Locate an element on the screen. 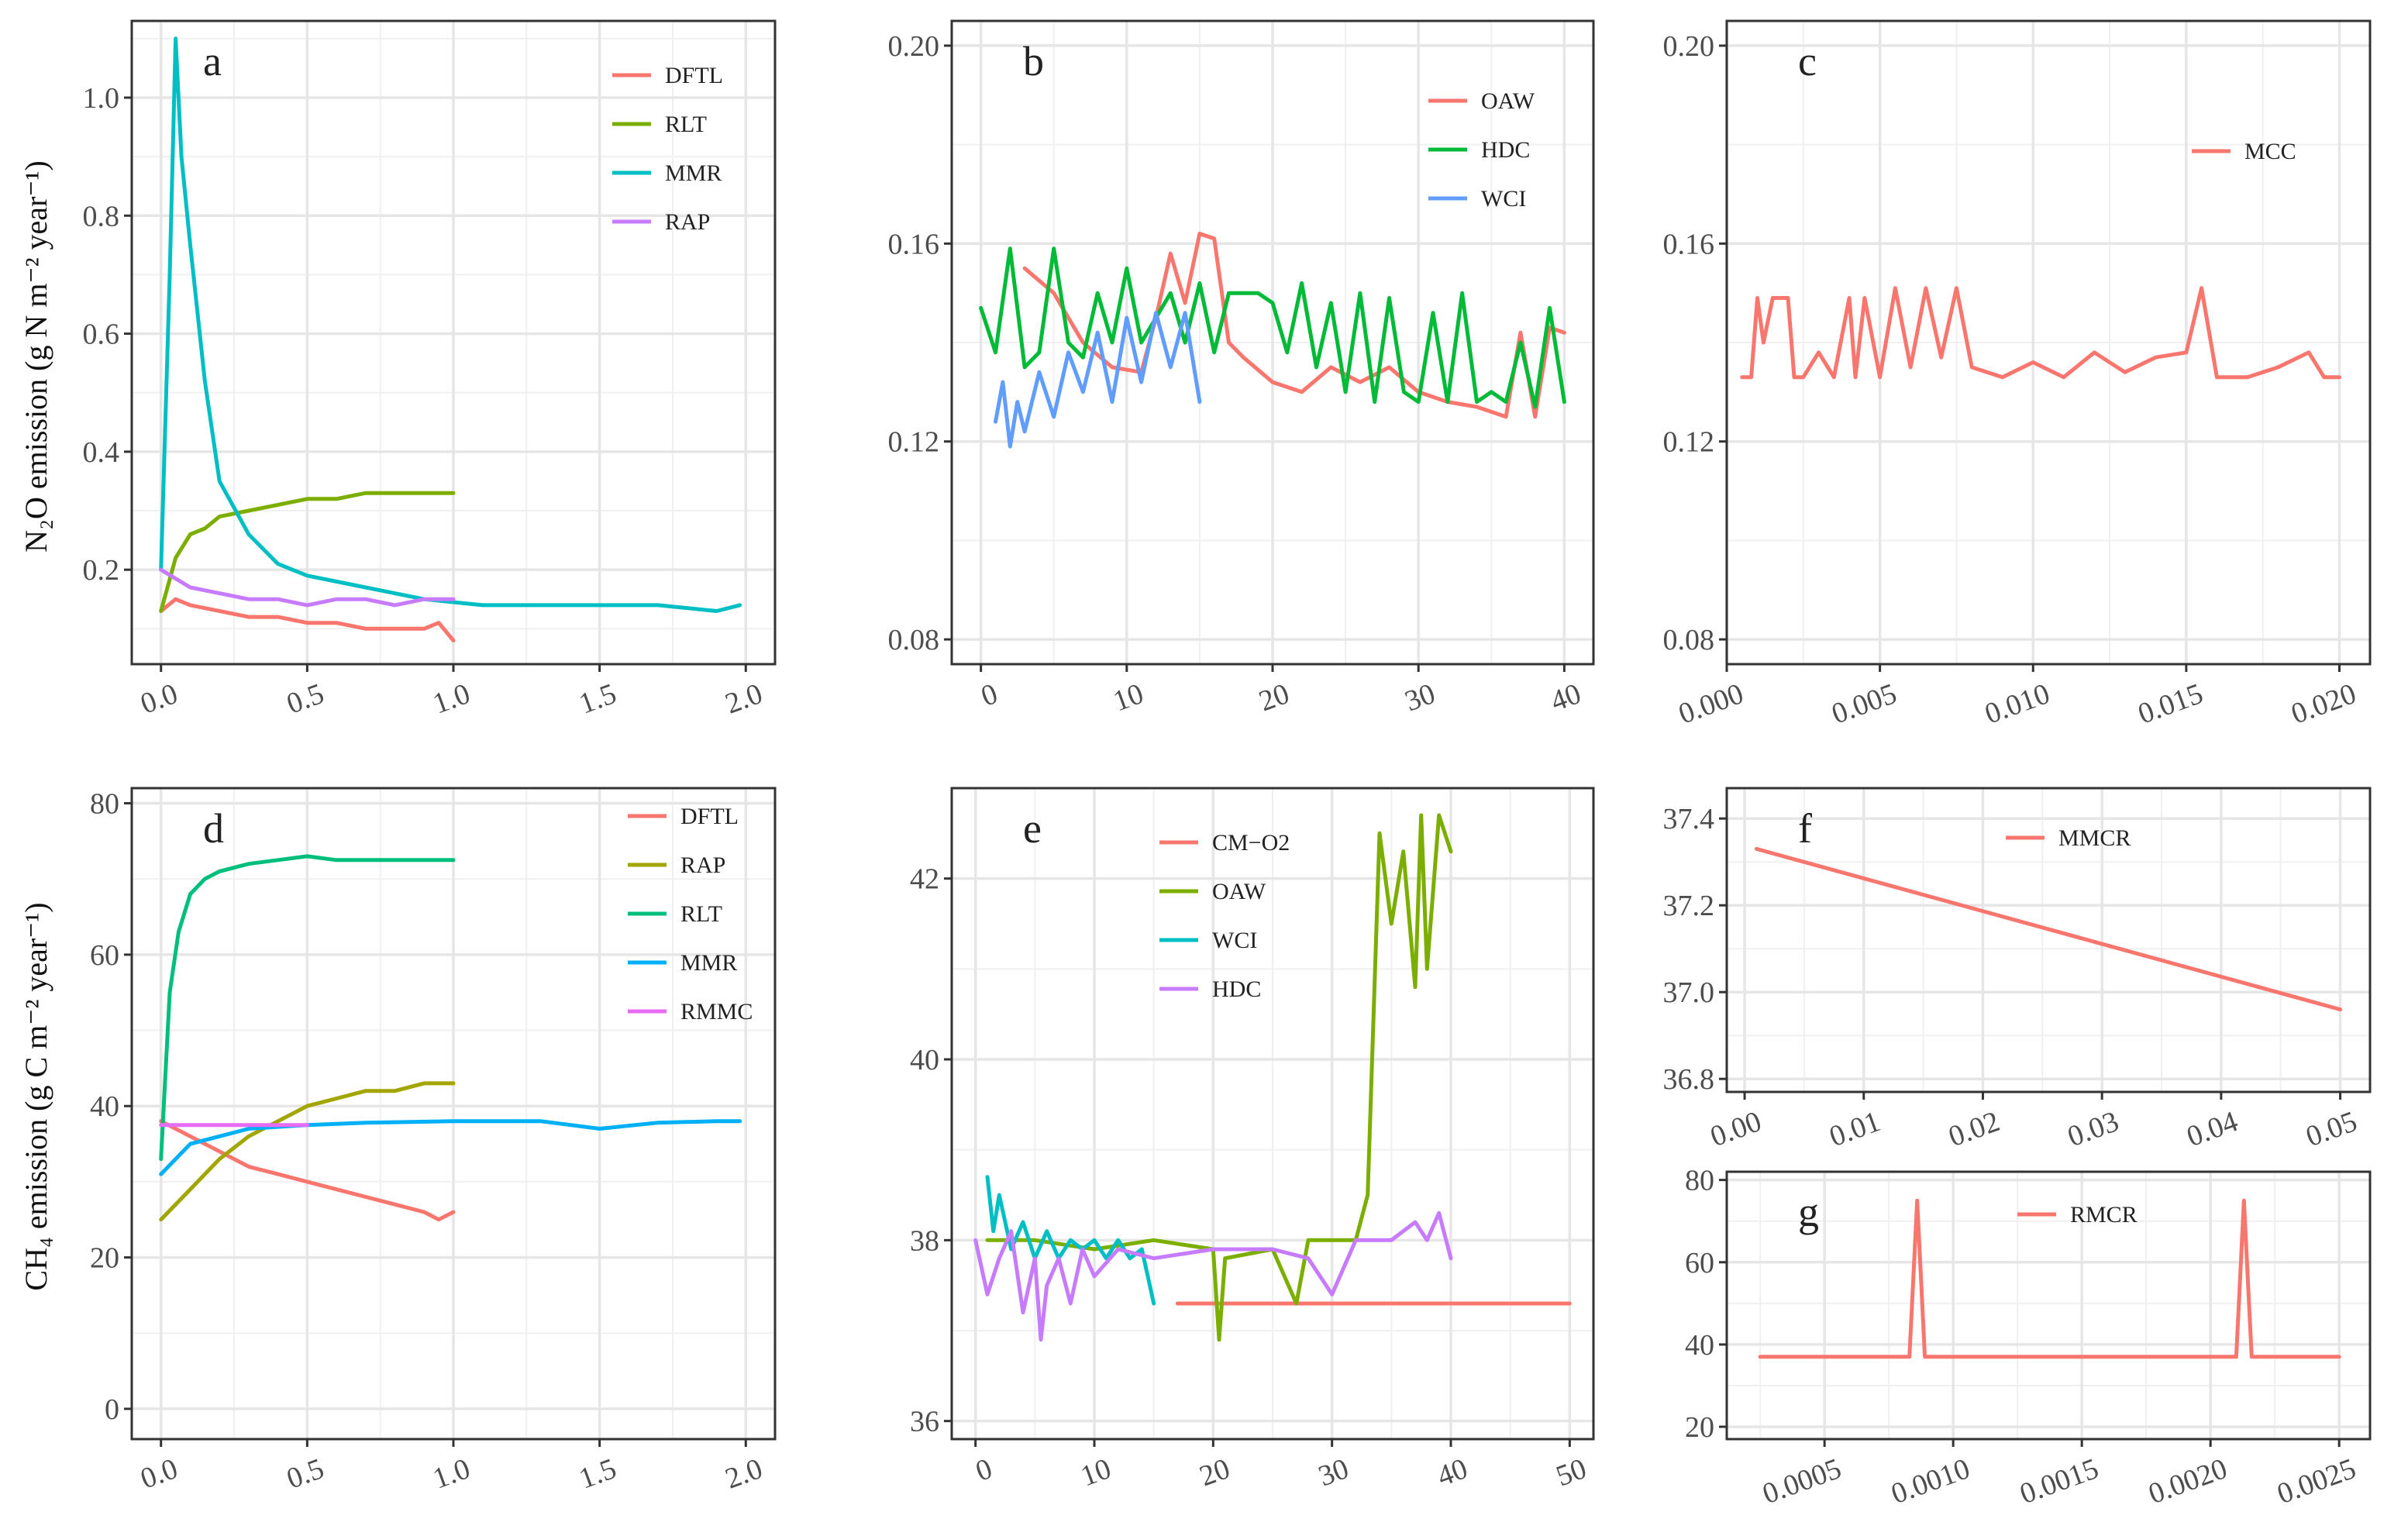  legend: MMCR is located at coordinates (2068, 838).